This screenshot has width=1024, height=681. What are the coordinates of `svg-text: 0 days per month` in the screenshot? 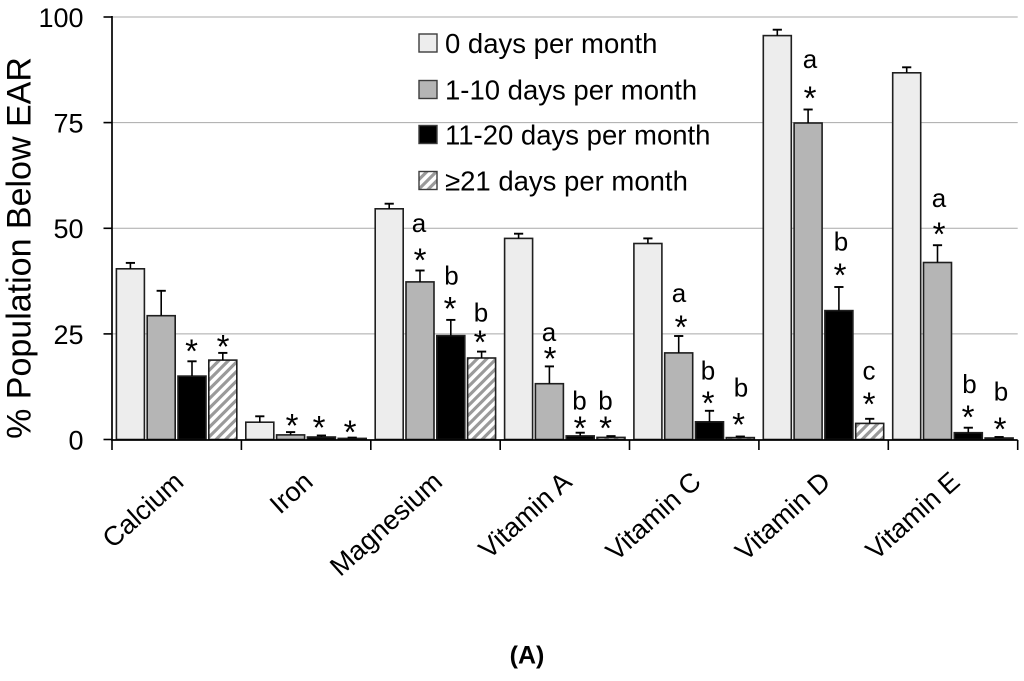 It's located at (551, 43).